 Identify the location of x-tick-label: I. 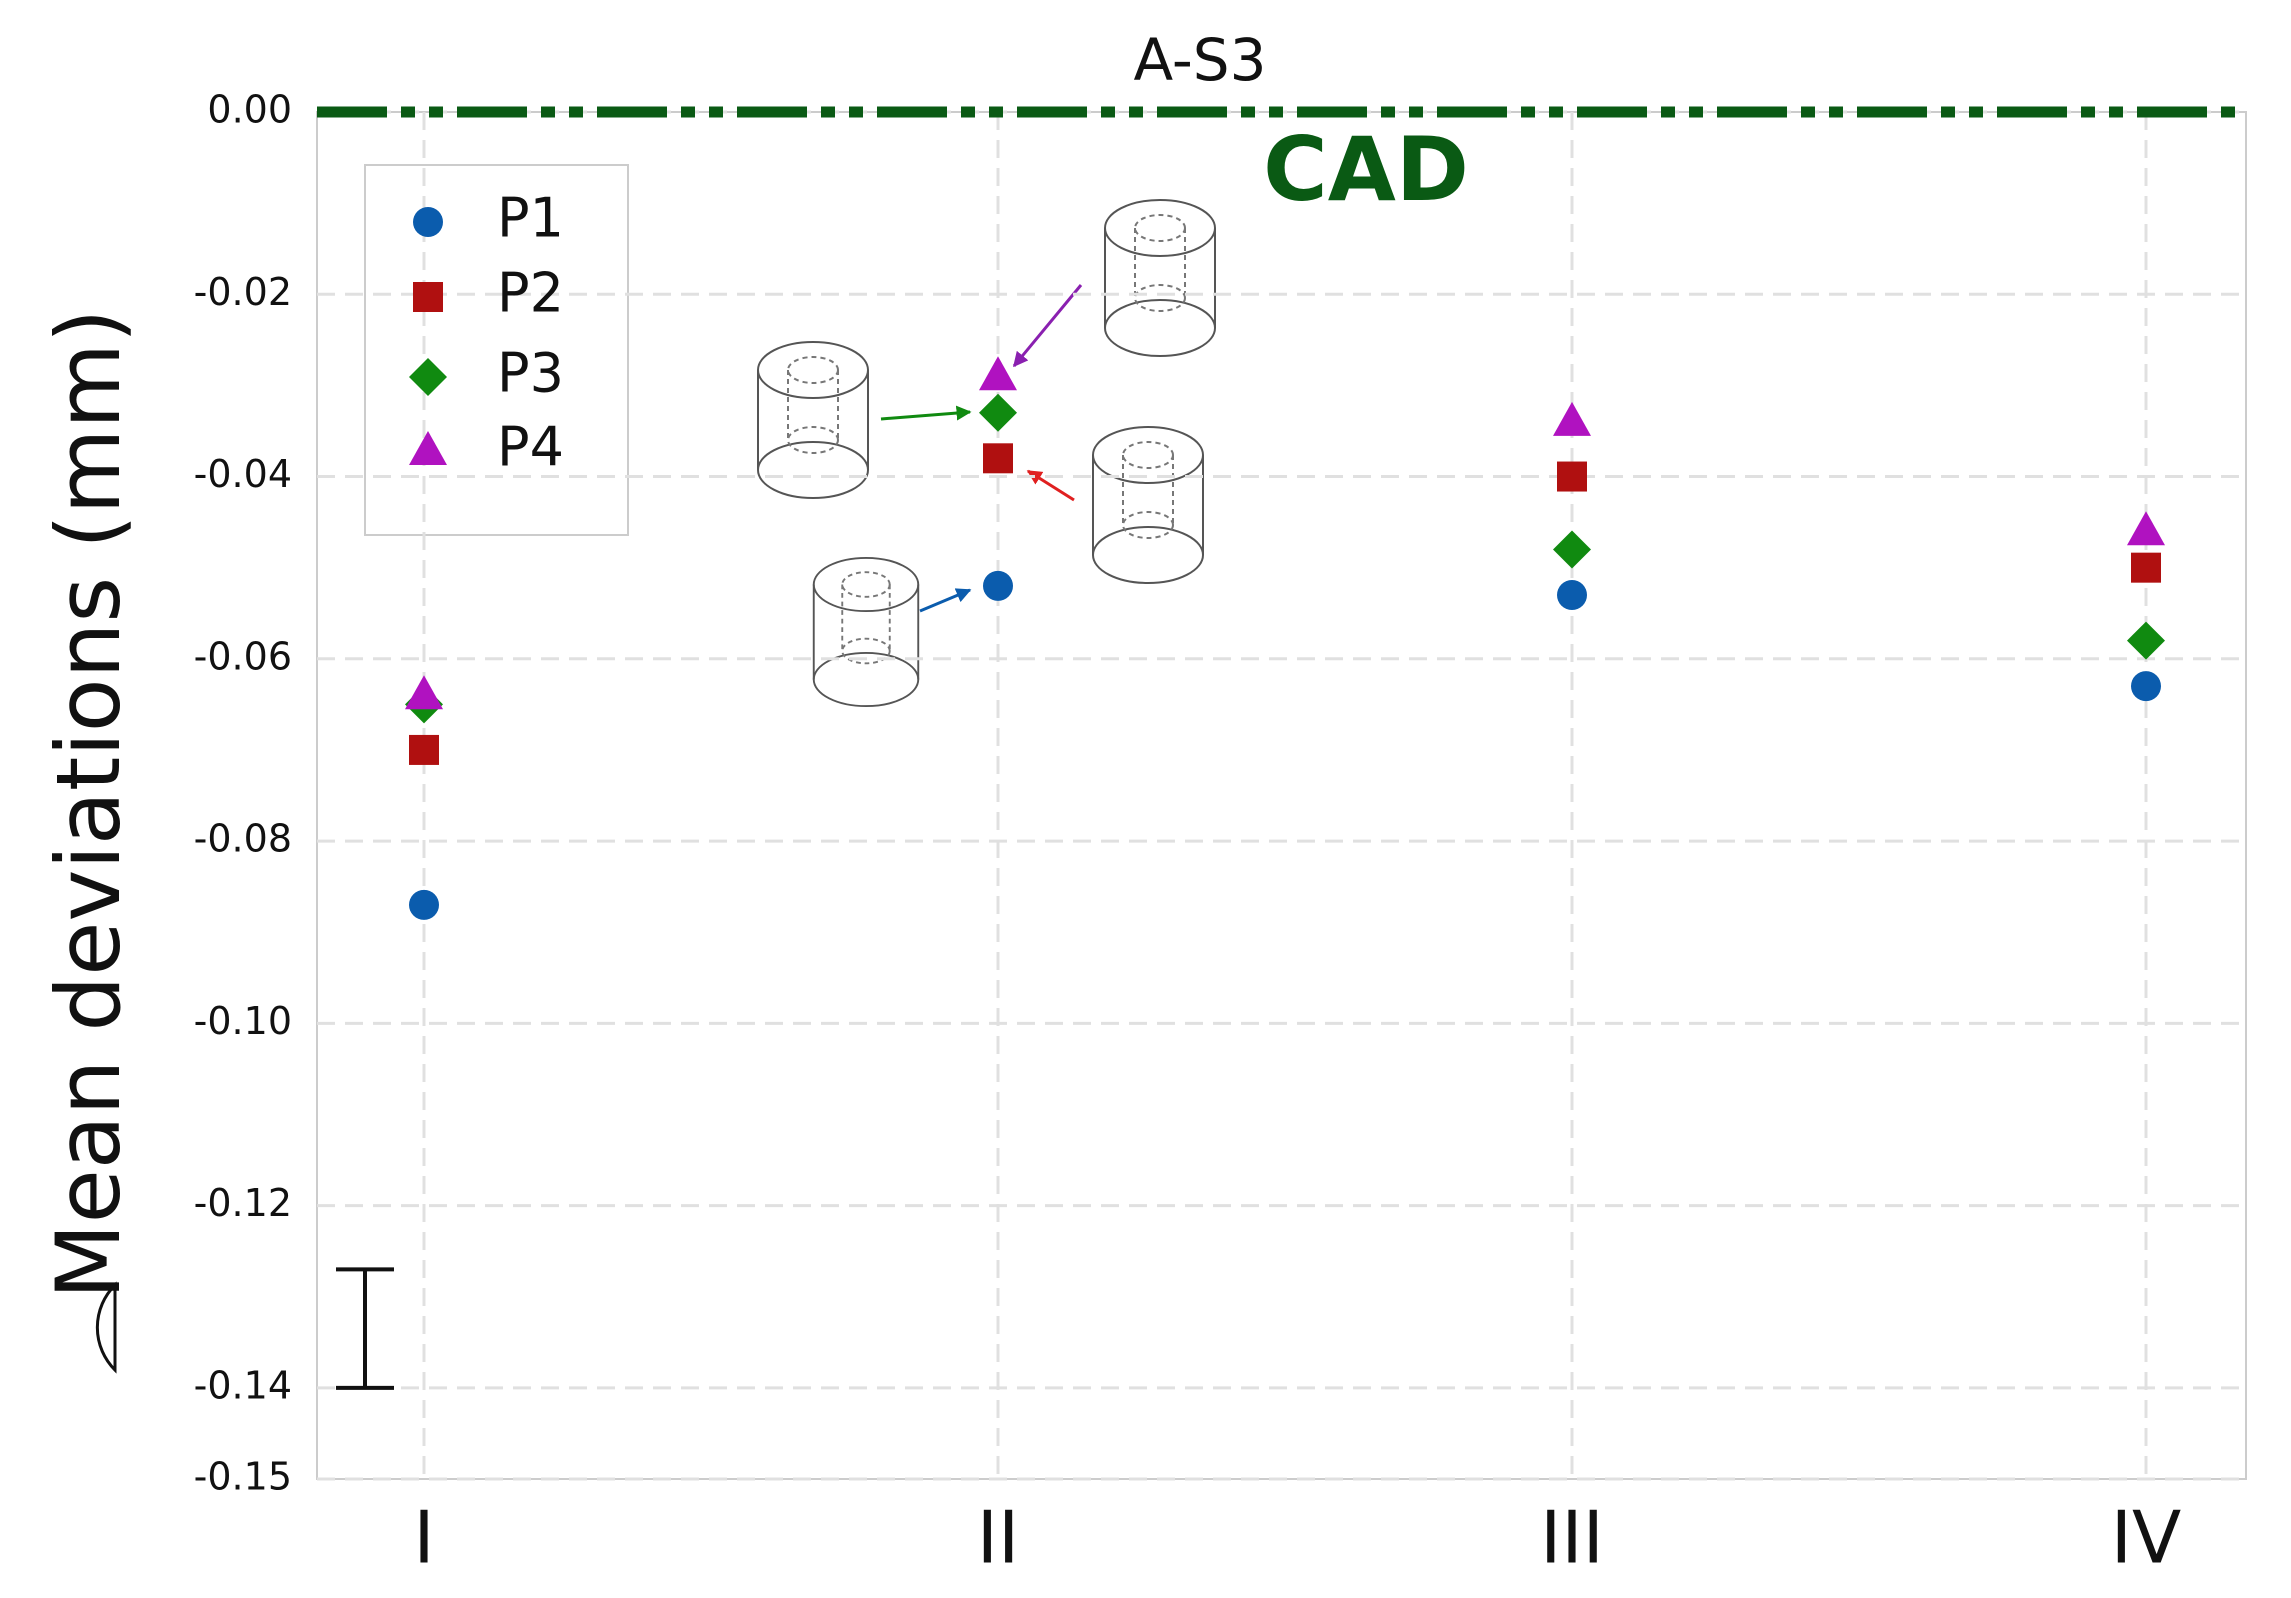
(423, 1538).